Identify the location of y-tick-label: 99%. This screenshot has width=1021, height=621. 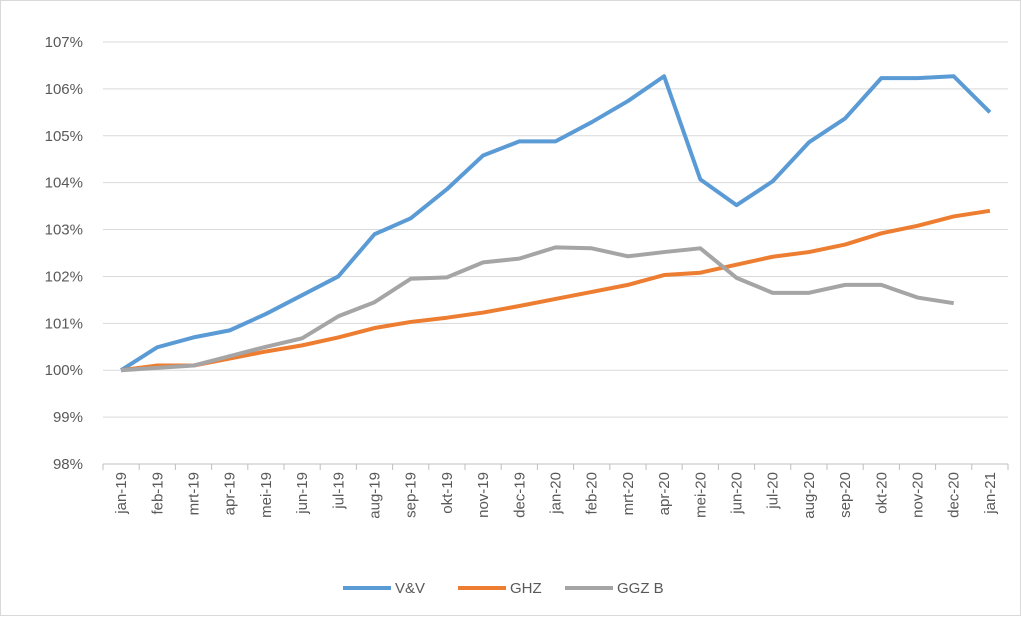
(68, 417).